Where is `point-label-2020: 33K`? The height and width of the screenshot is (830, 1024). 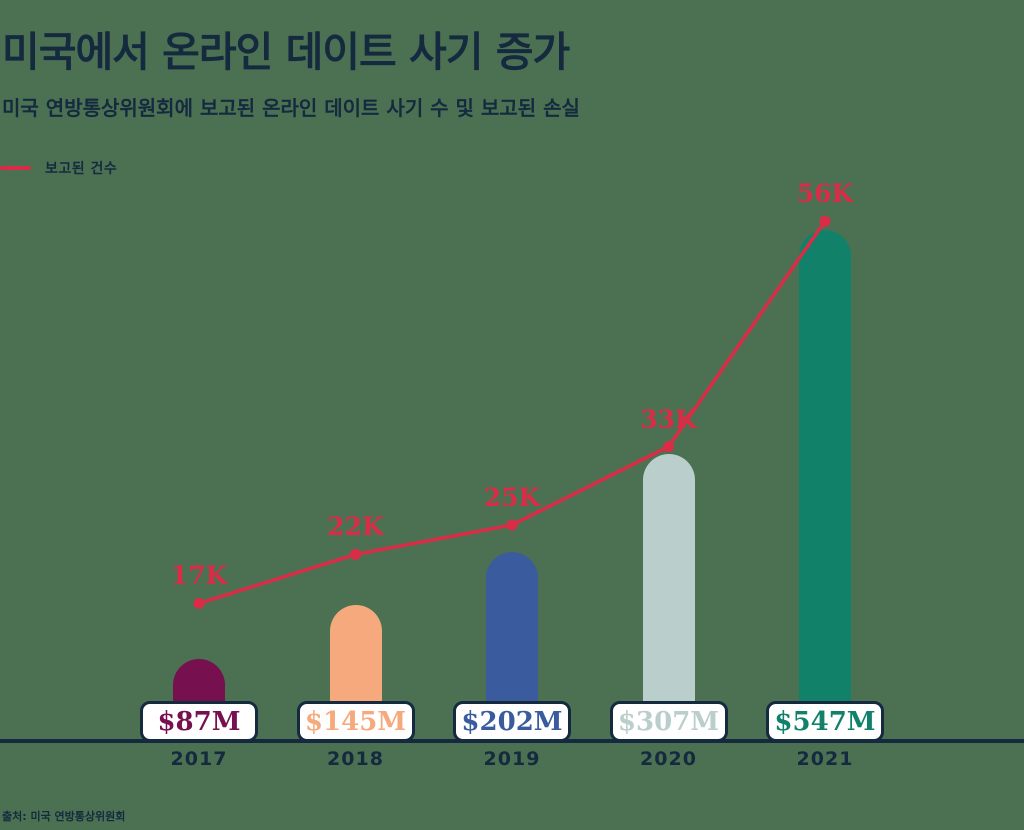
point-label-2020: 33K is located at coordinates (668, 419).